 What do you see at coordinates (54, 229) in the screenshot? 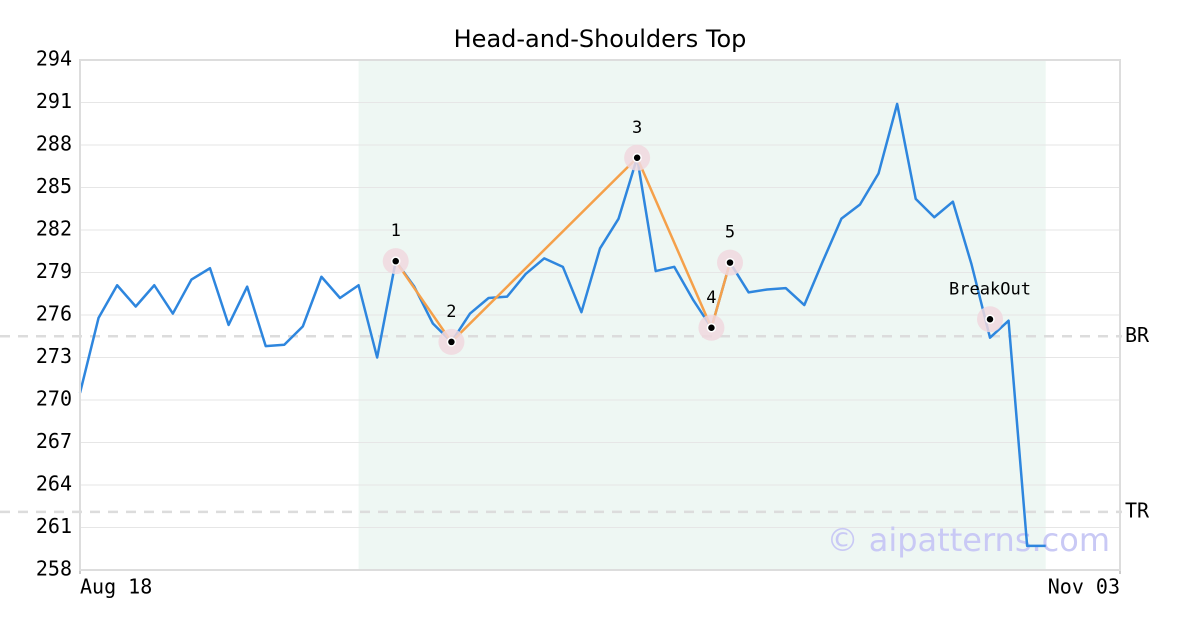
I see `y-tick-label: 282` at bounding box center [54, 229].